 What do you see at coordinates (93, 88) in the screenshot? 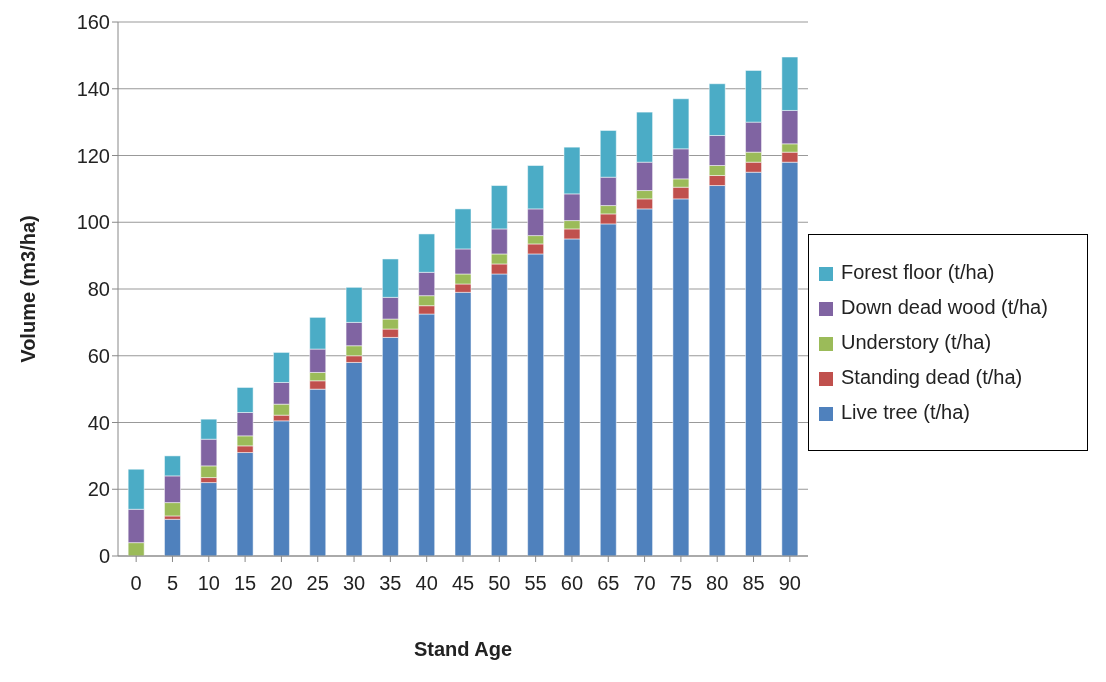
I see `y-tick-label: 140` at bounding box center [93, 88].